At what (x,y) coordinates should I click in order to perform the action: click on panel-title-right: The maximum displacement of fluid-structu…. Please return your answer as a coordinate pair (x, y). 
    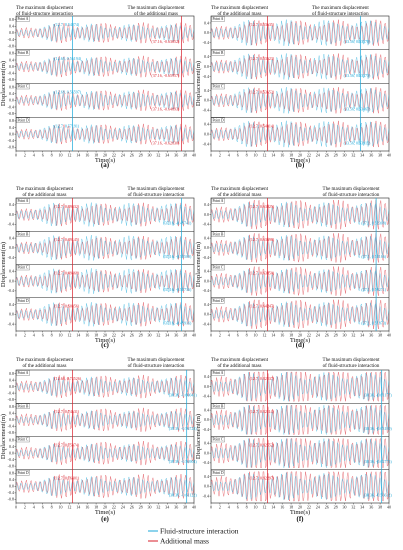
    Looking at the image, I should click on (157, 363).